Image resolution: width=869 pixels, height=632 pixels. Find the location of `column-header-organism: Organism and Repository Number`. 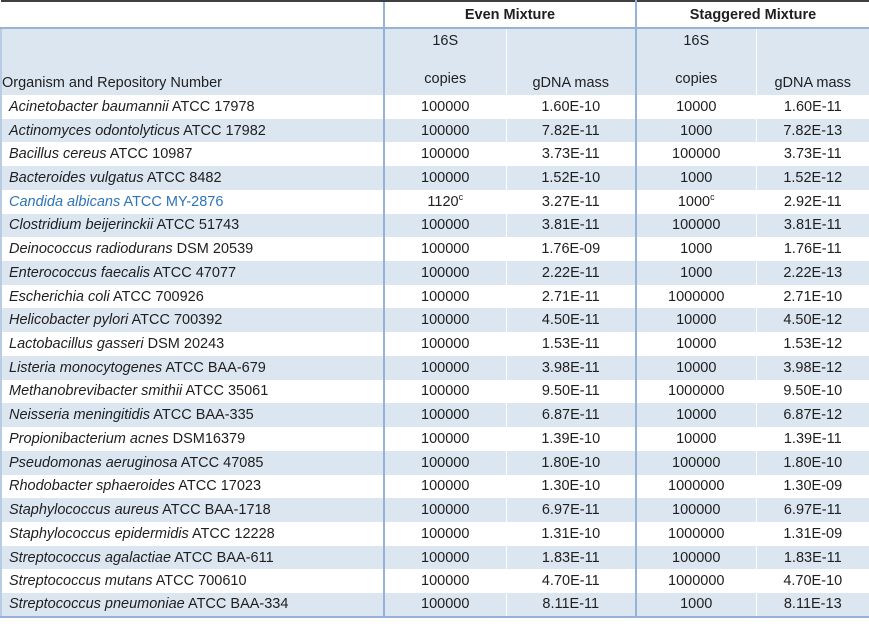

column-header-organism: Organism and Repository Number is located at coordinates (192, 61).